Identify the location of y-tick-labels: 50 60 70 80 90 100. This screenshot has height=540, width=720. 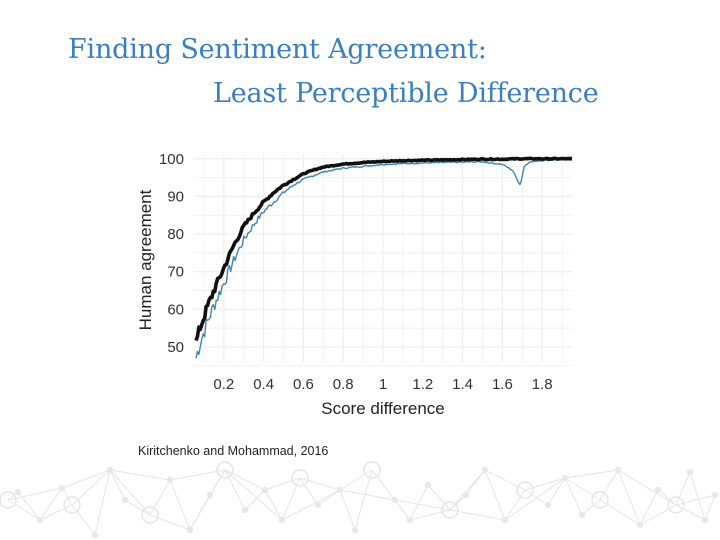
(171, 253).